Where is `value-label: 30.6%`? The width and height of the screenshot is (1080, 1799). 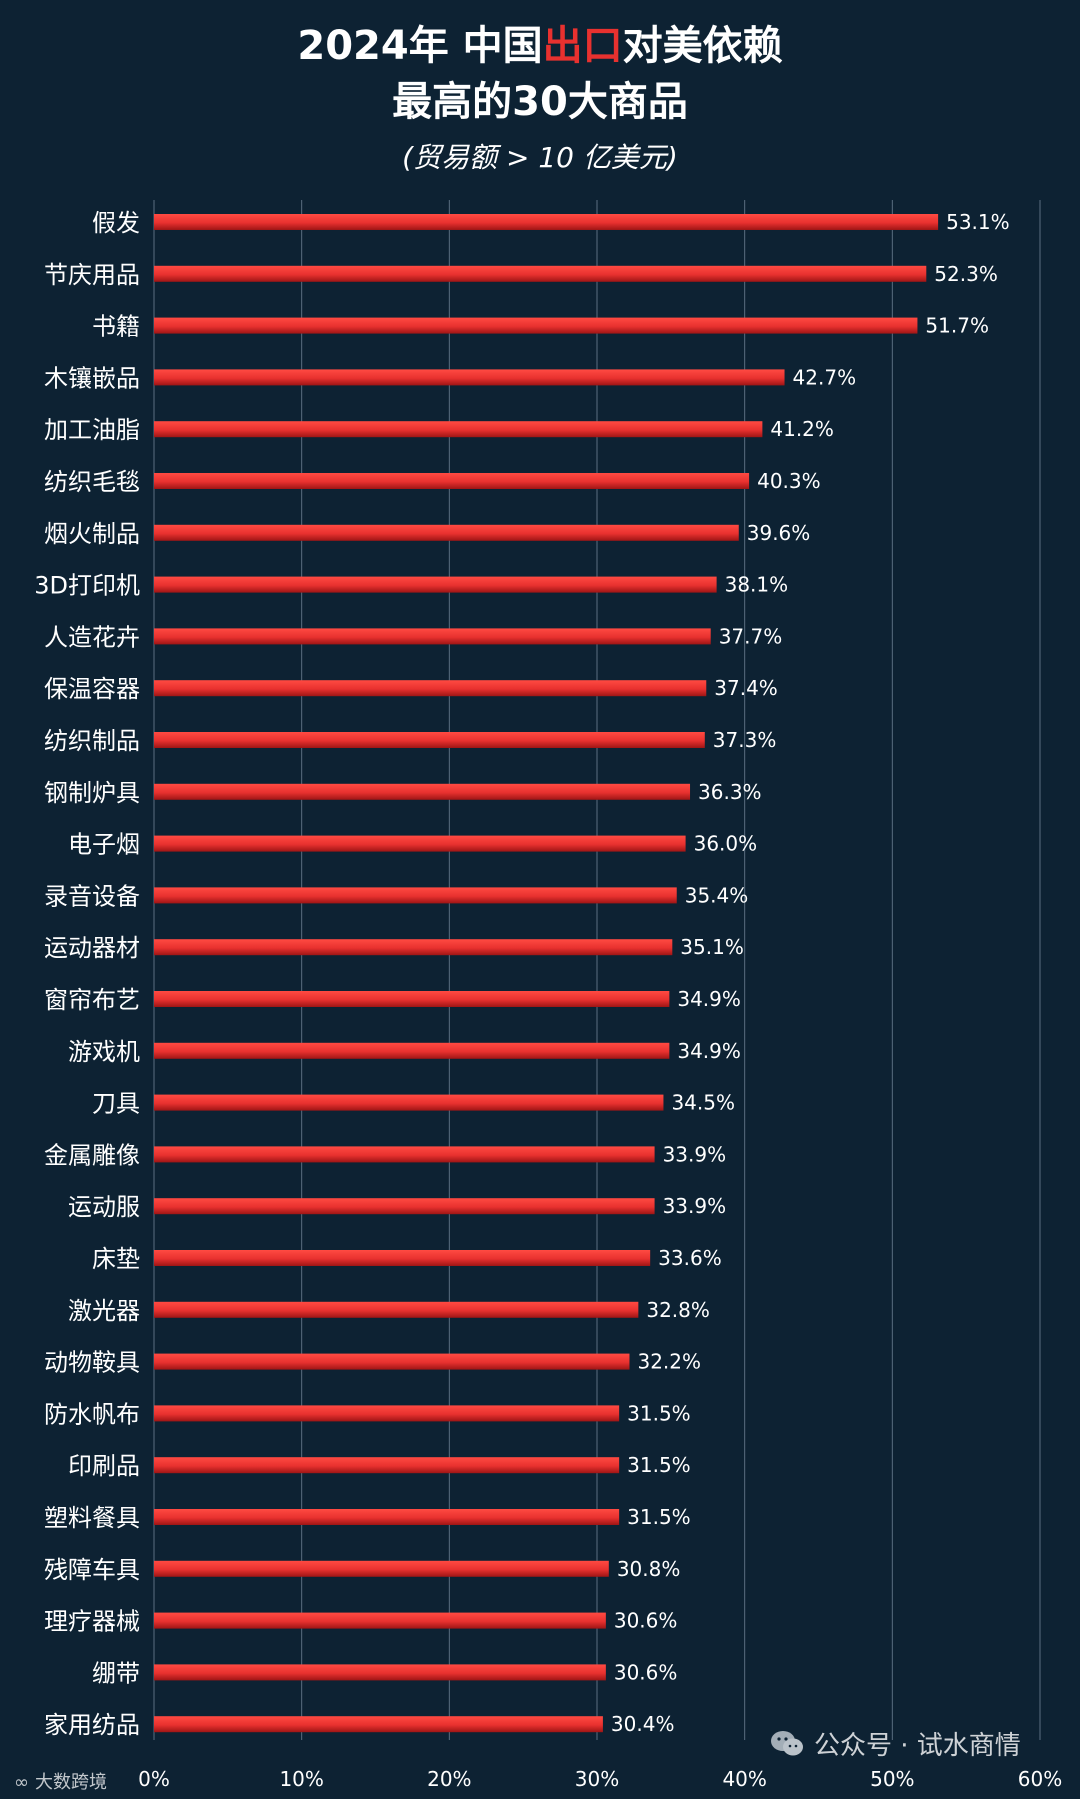
value-label: 30.6% is located at coordinates (646, 1621).